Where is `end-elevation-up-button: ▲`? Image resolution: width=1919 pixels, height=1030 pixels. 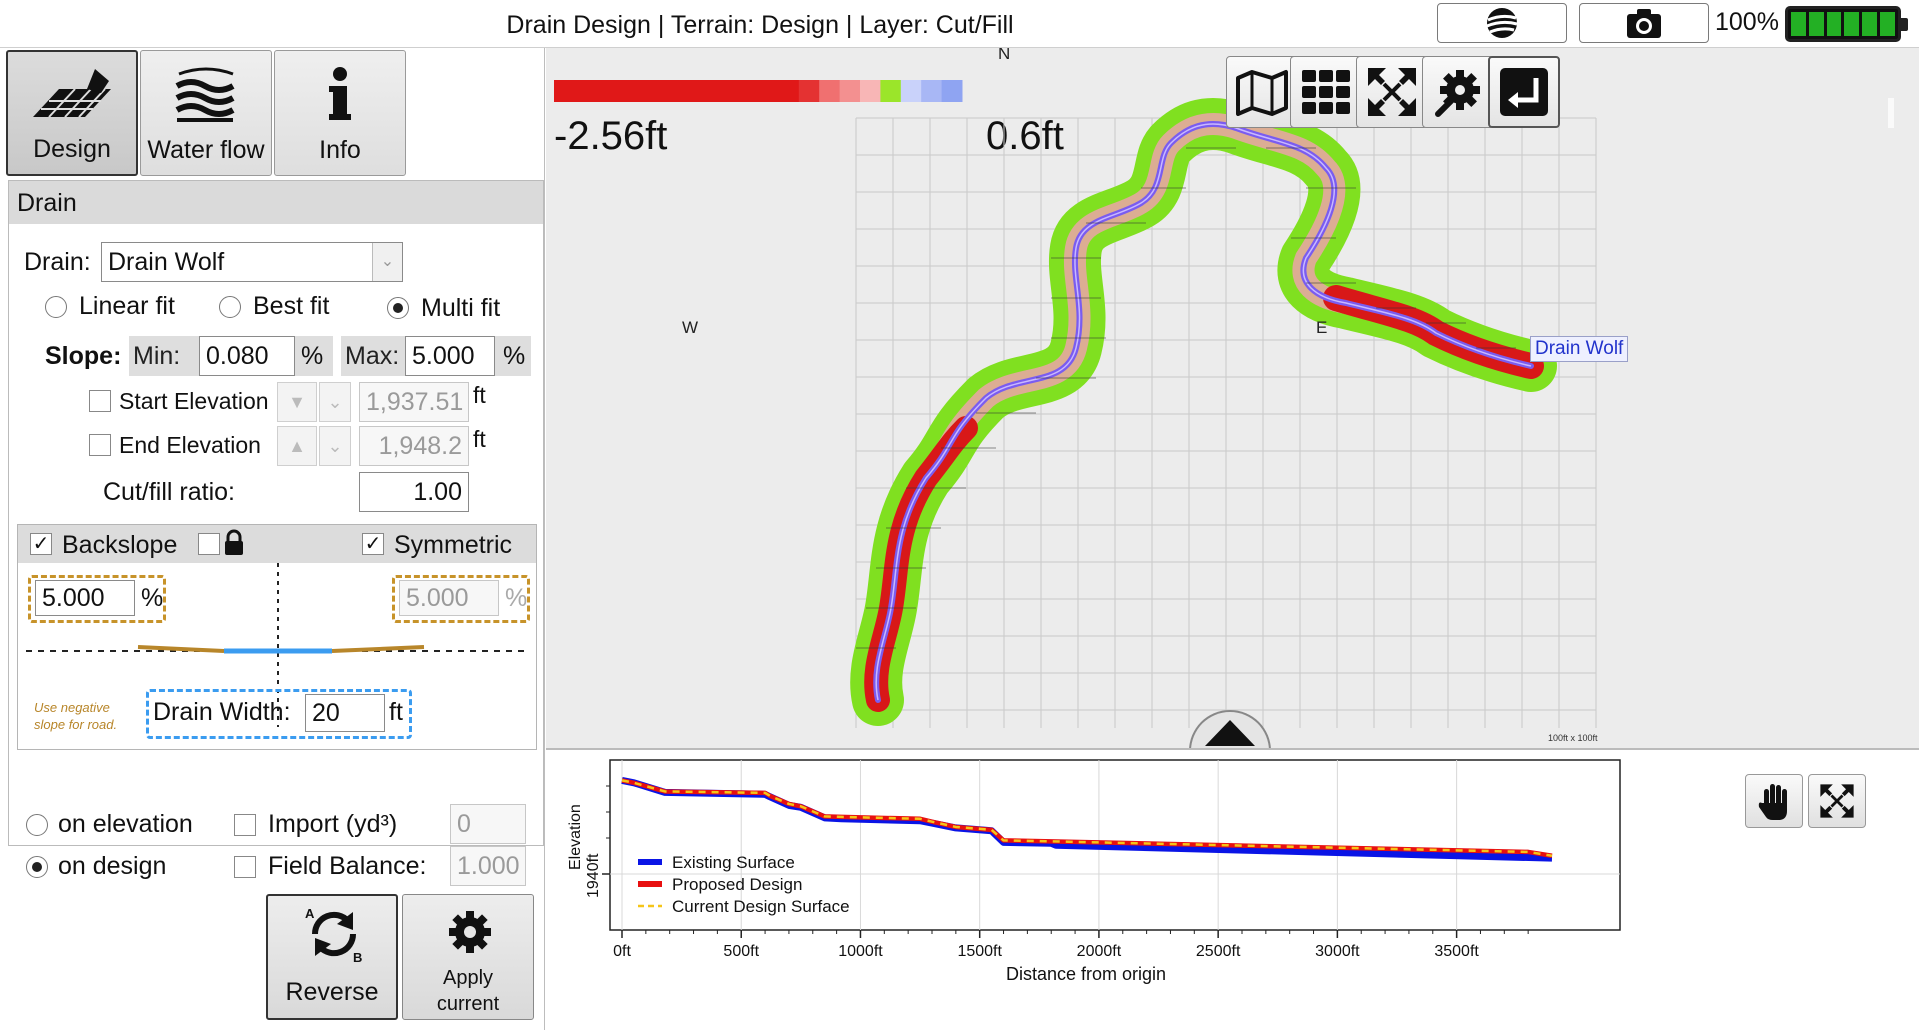 end-elevation-up-button: ▲ is located at coordinates (297, 446).